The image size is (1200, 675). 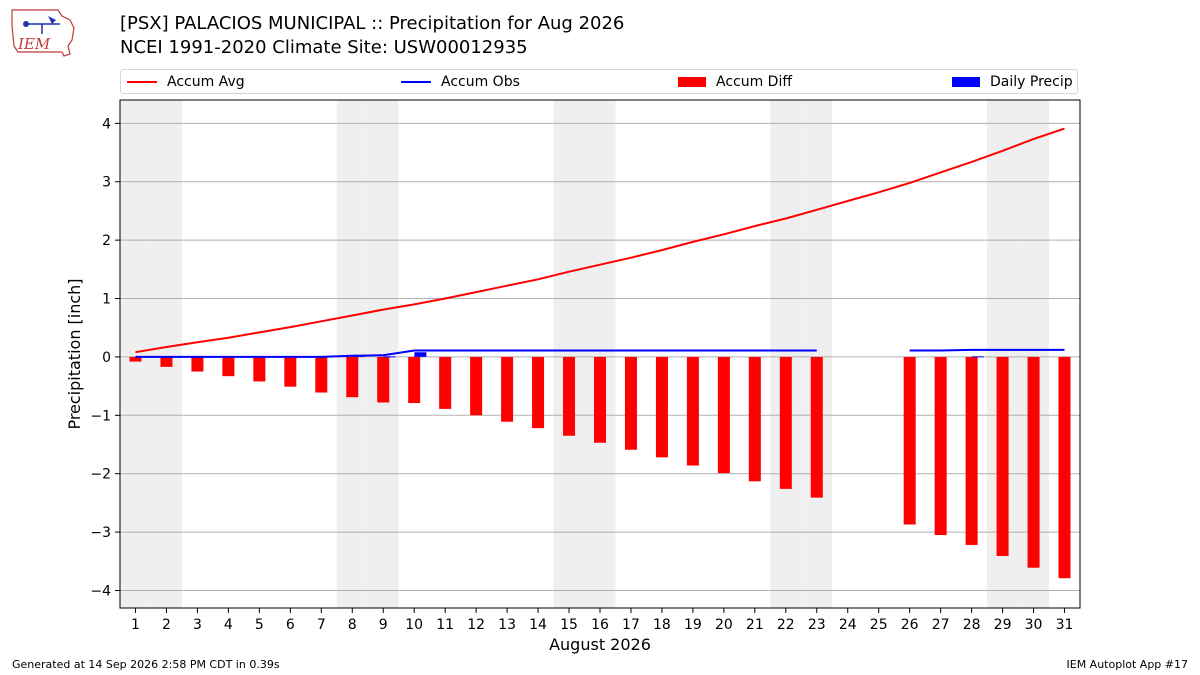 What do you see at coordinates (724, 625) in the screenshot?
I see `x-tick-label-20: 20` at bounding box center [724, 625].